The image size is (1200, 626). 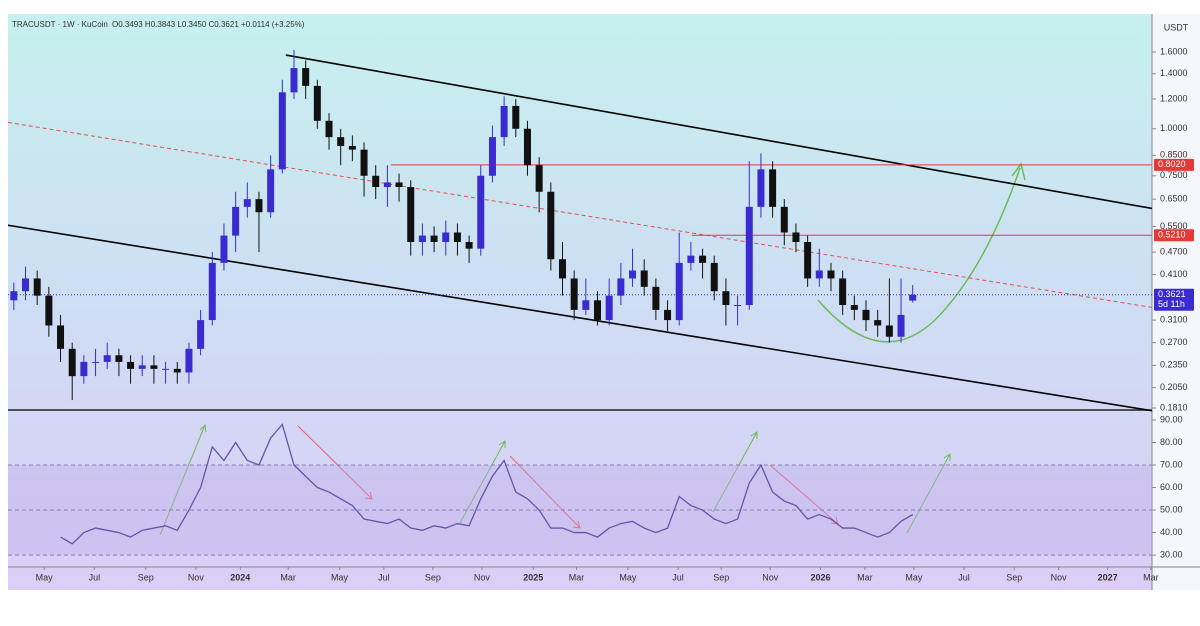 I want to click on y-tick-label: 1.4000, so click(x=1174, y=73).